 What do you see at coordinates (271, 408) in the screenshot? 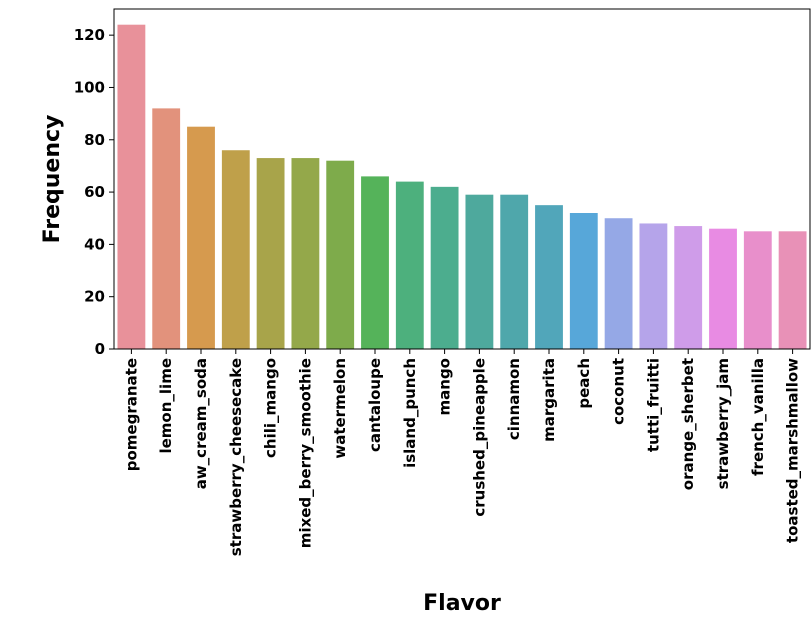
I see `x-tick-label: chili_mango` at bounding box center [271, 408].